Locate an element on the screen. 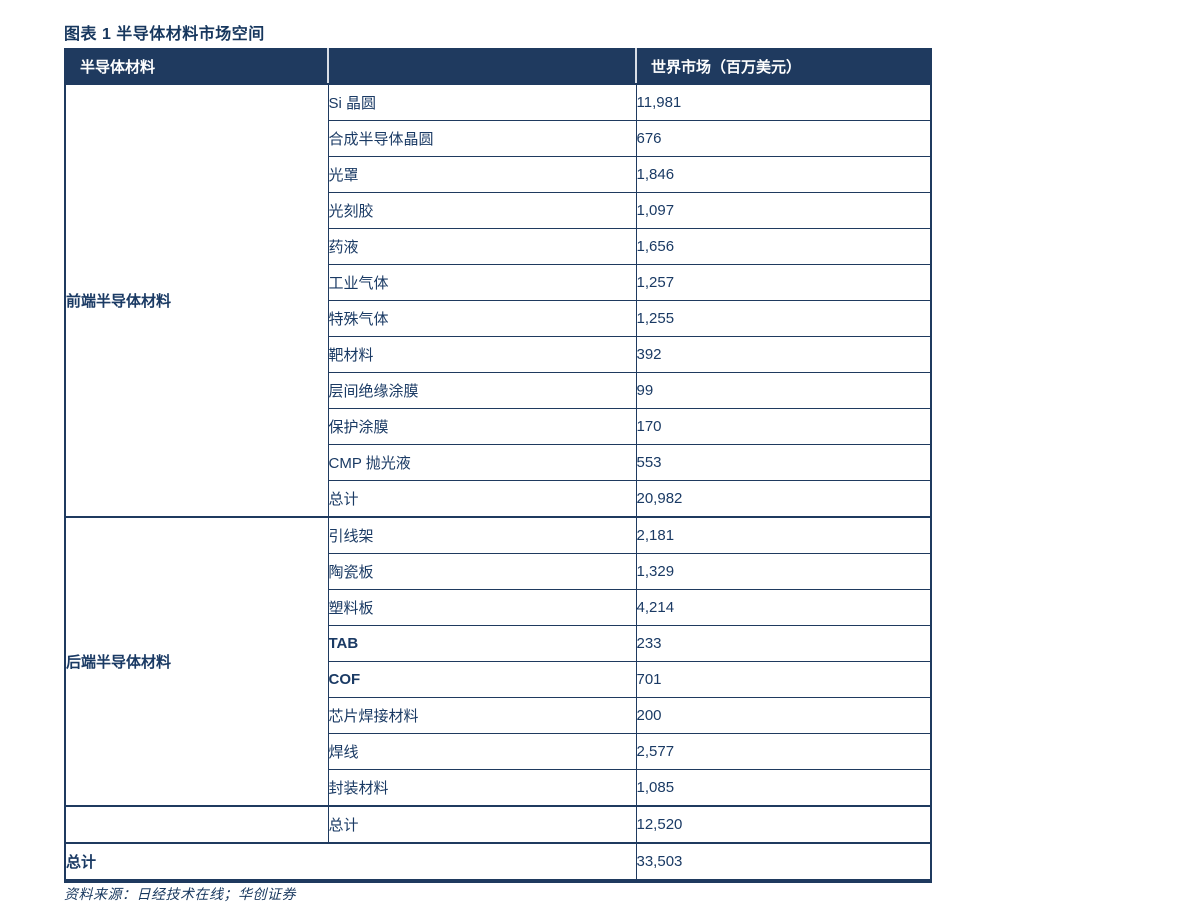 This screenshot has width=1191, height=924. header-cell-category is located at coordinates (482, 66).